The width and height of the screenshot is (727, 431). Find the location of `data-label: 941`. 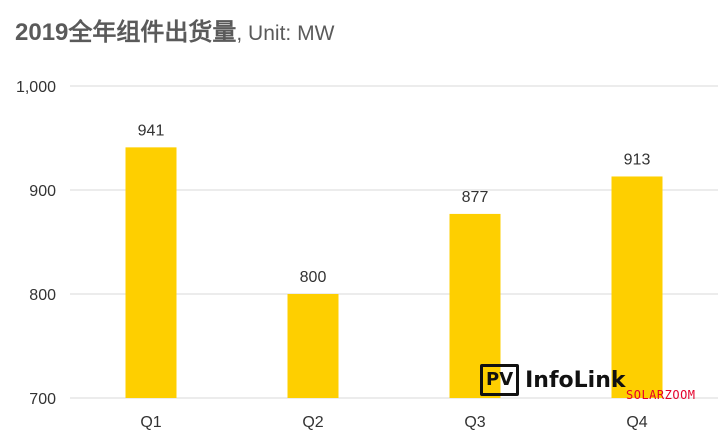

data-label: 941 is located at coordinates (151, 130).